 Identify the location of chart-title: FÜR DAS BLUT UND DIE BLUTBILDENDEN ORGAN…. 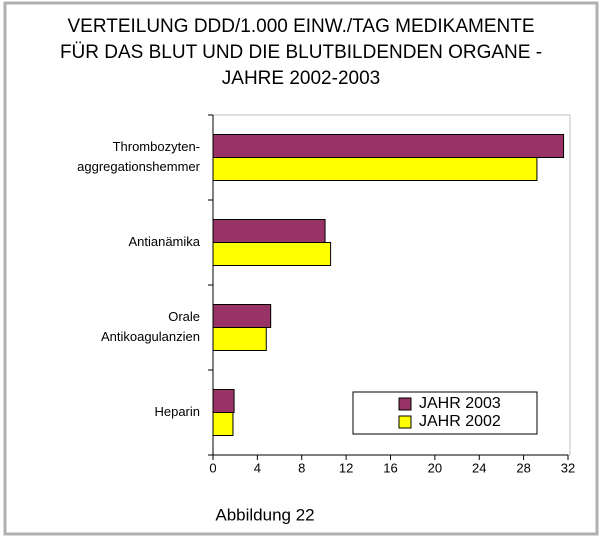
(301, 52).